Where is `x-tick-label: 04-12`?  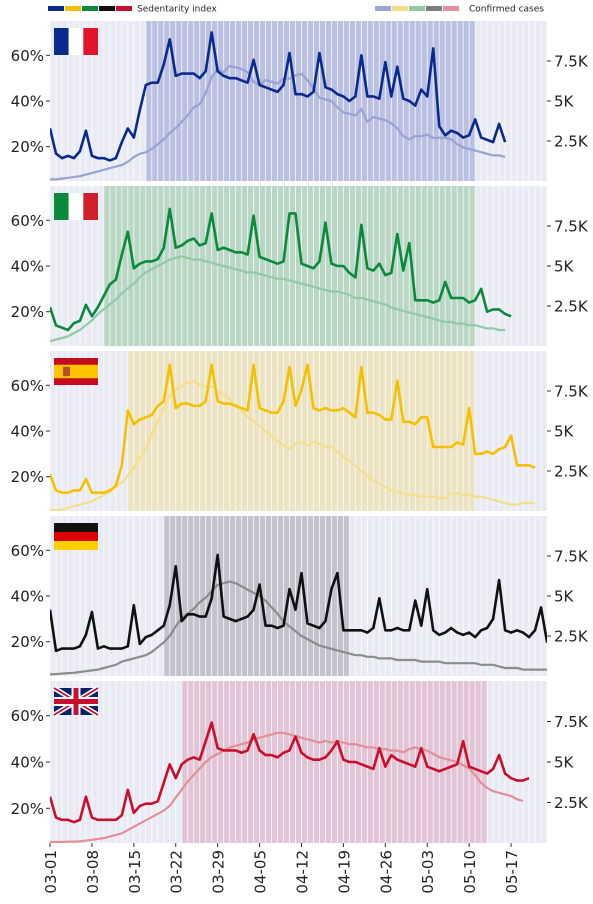 x-tick-label: 04-12 is located at coordinates (302, 872).